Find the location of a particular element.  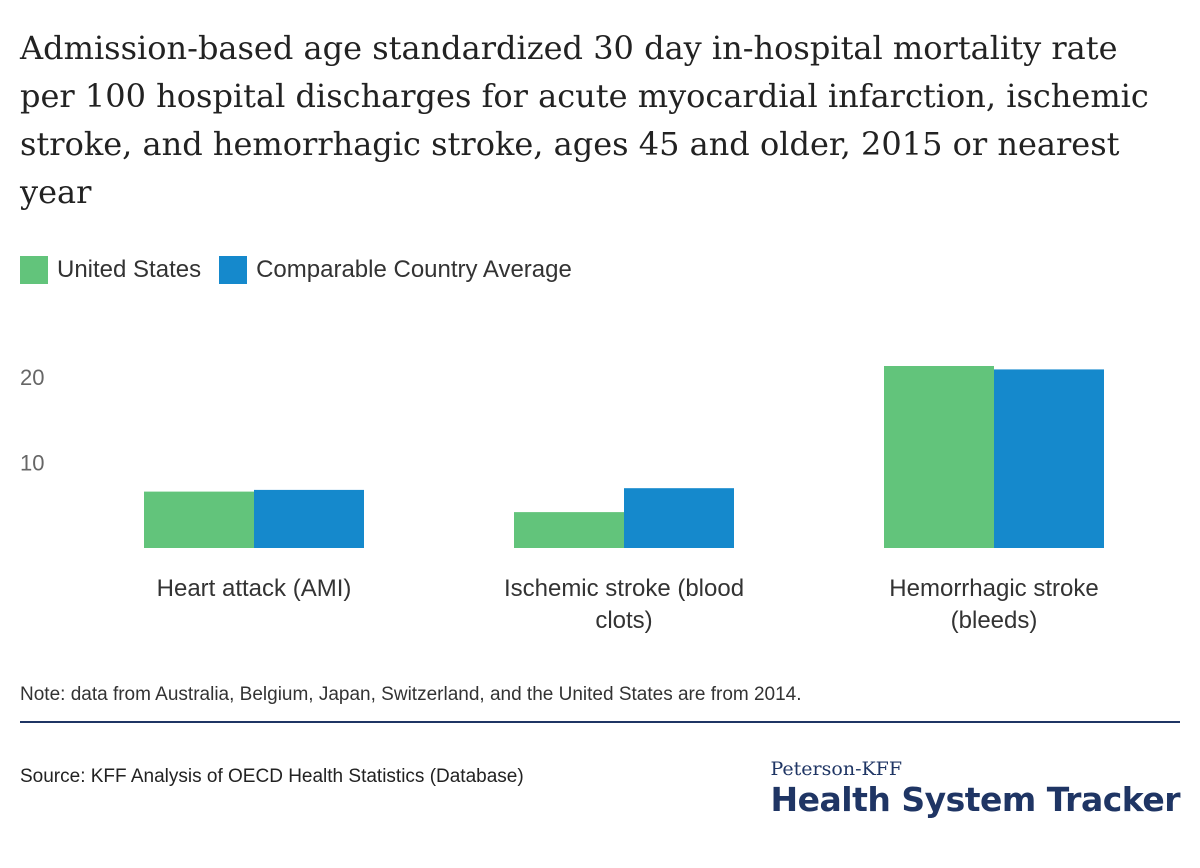

legend: United States Comparable Country Average is located at coordinates (305, 270).